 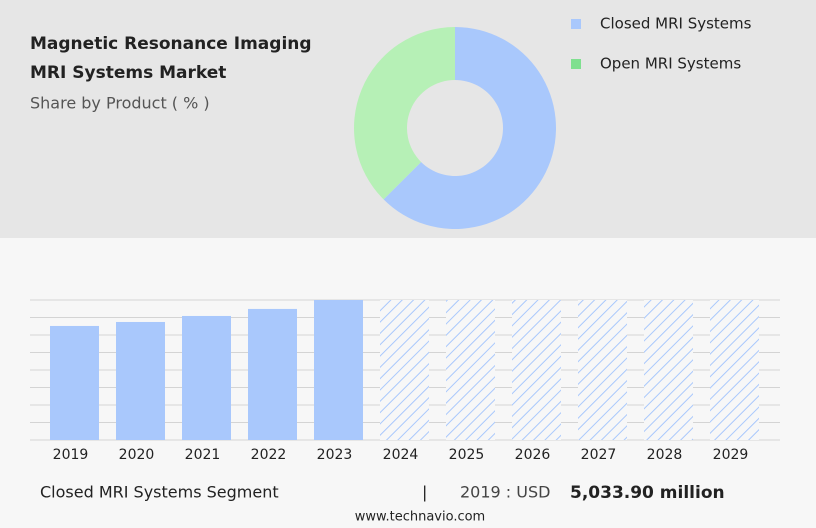 I want to click on x-tick-label: 2021, so click(x=203, y=455).